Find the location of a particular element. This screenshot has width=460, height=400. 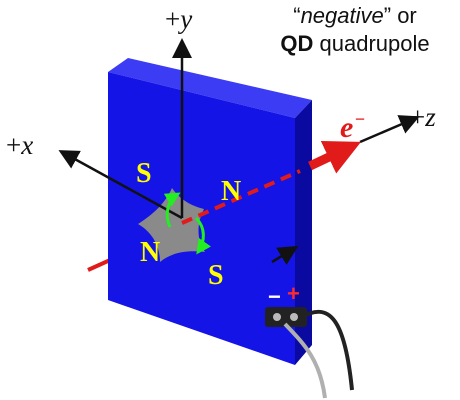

field-arrow-upper is located at coordinates (172, 210).